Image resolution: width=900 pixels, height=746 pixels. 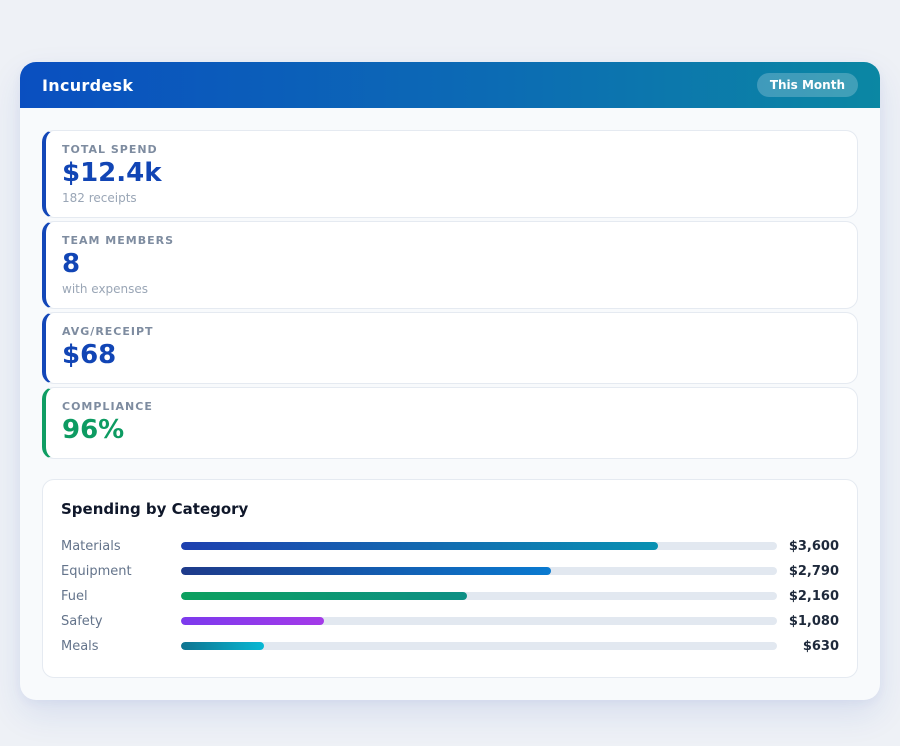 What do you see at coordinates (105, 288) in the screenshot?
I see `stat-subtext: with expenses` at bounding box center [105, 288].